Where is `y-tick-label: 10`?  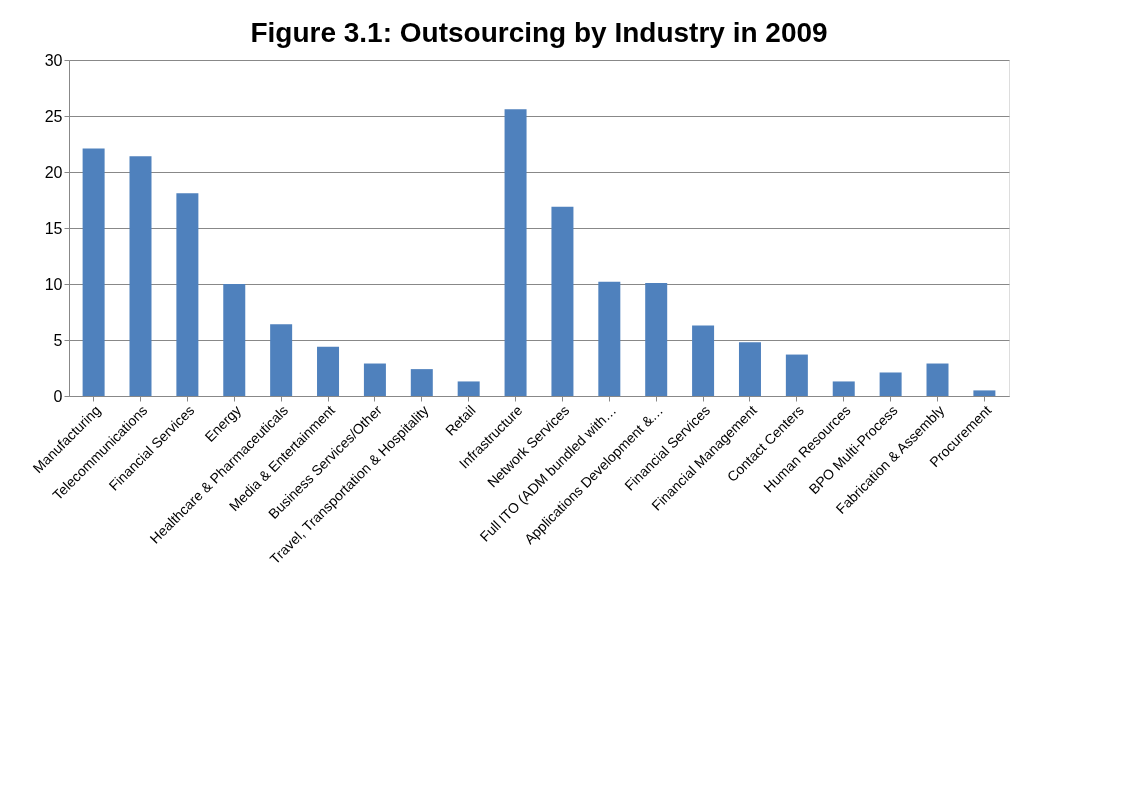 y-tick-label: 10 is located at coordinates (53, 284).